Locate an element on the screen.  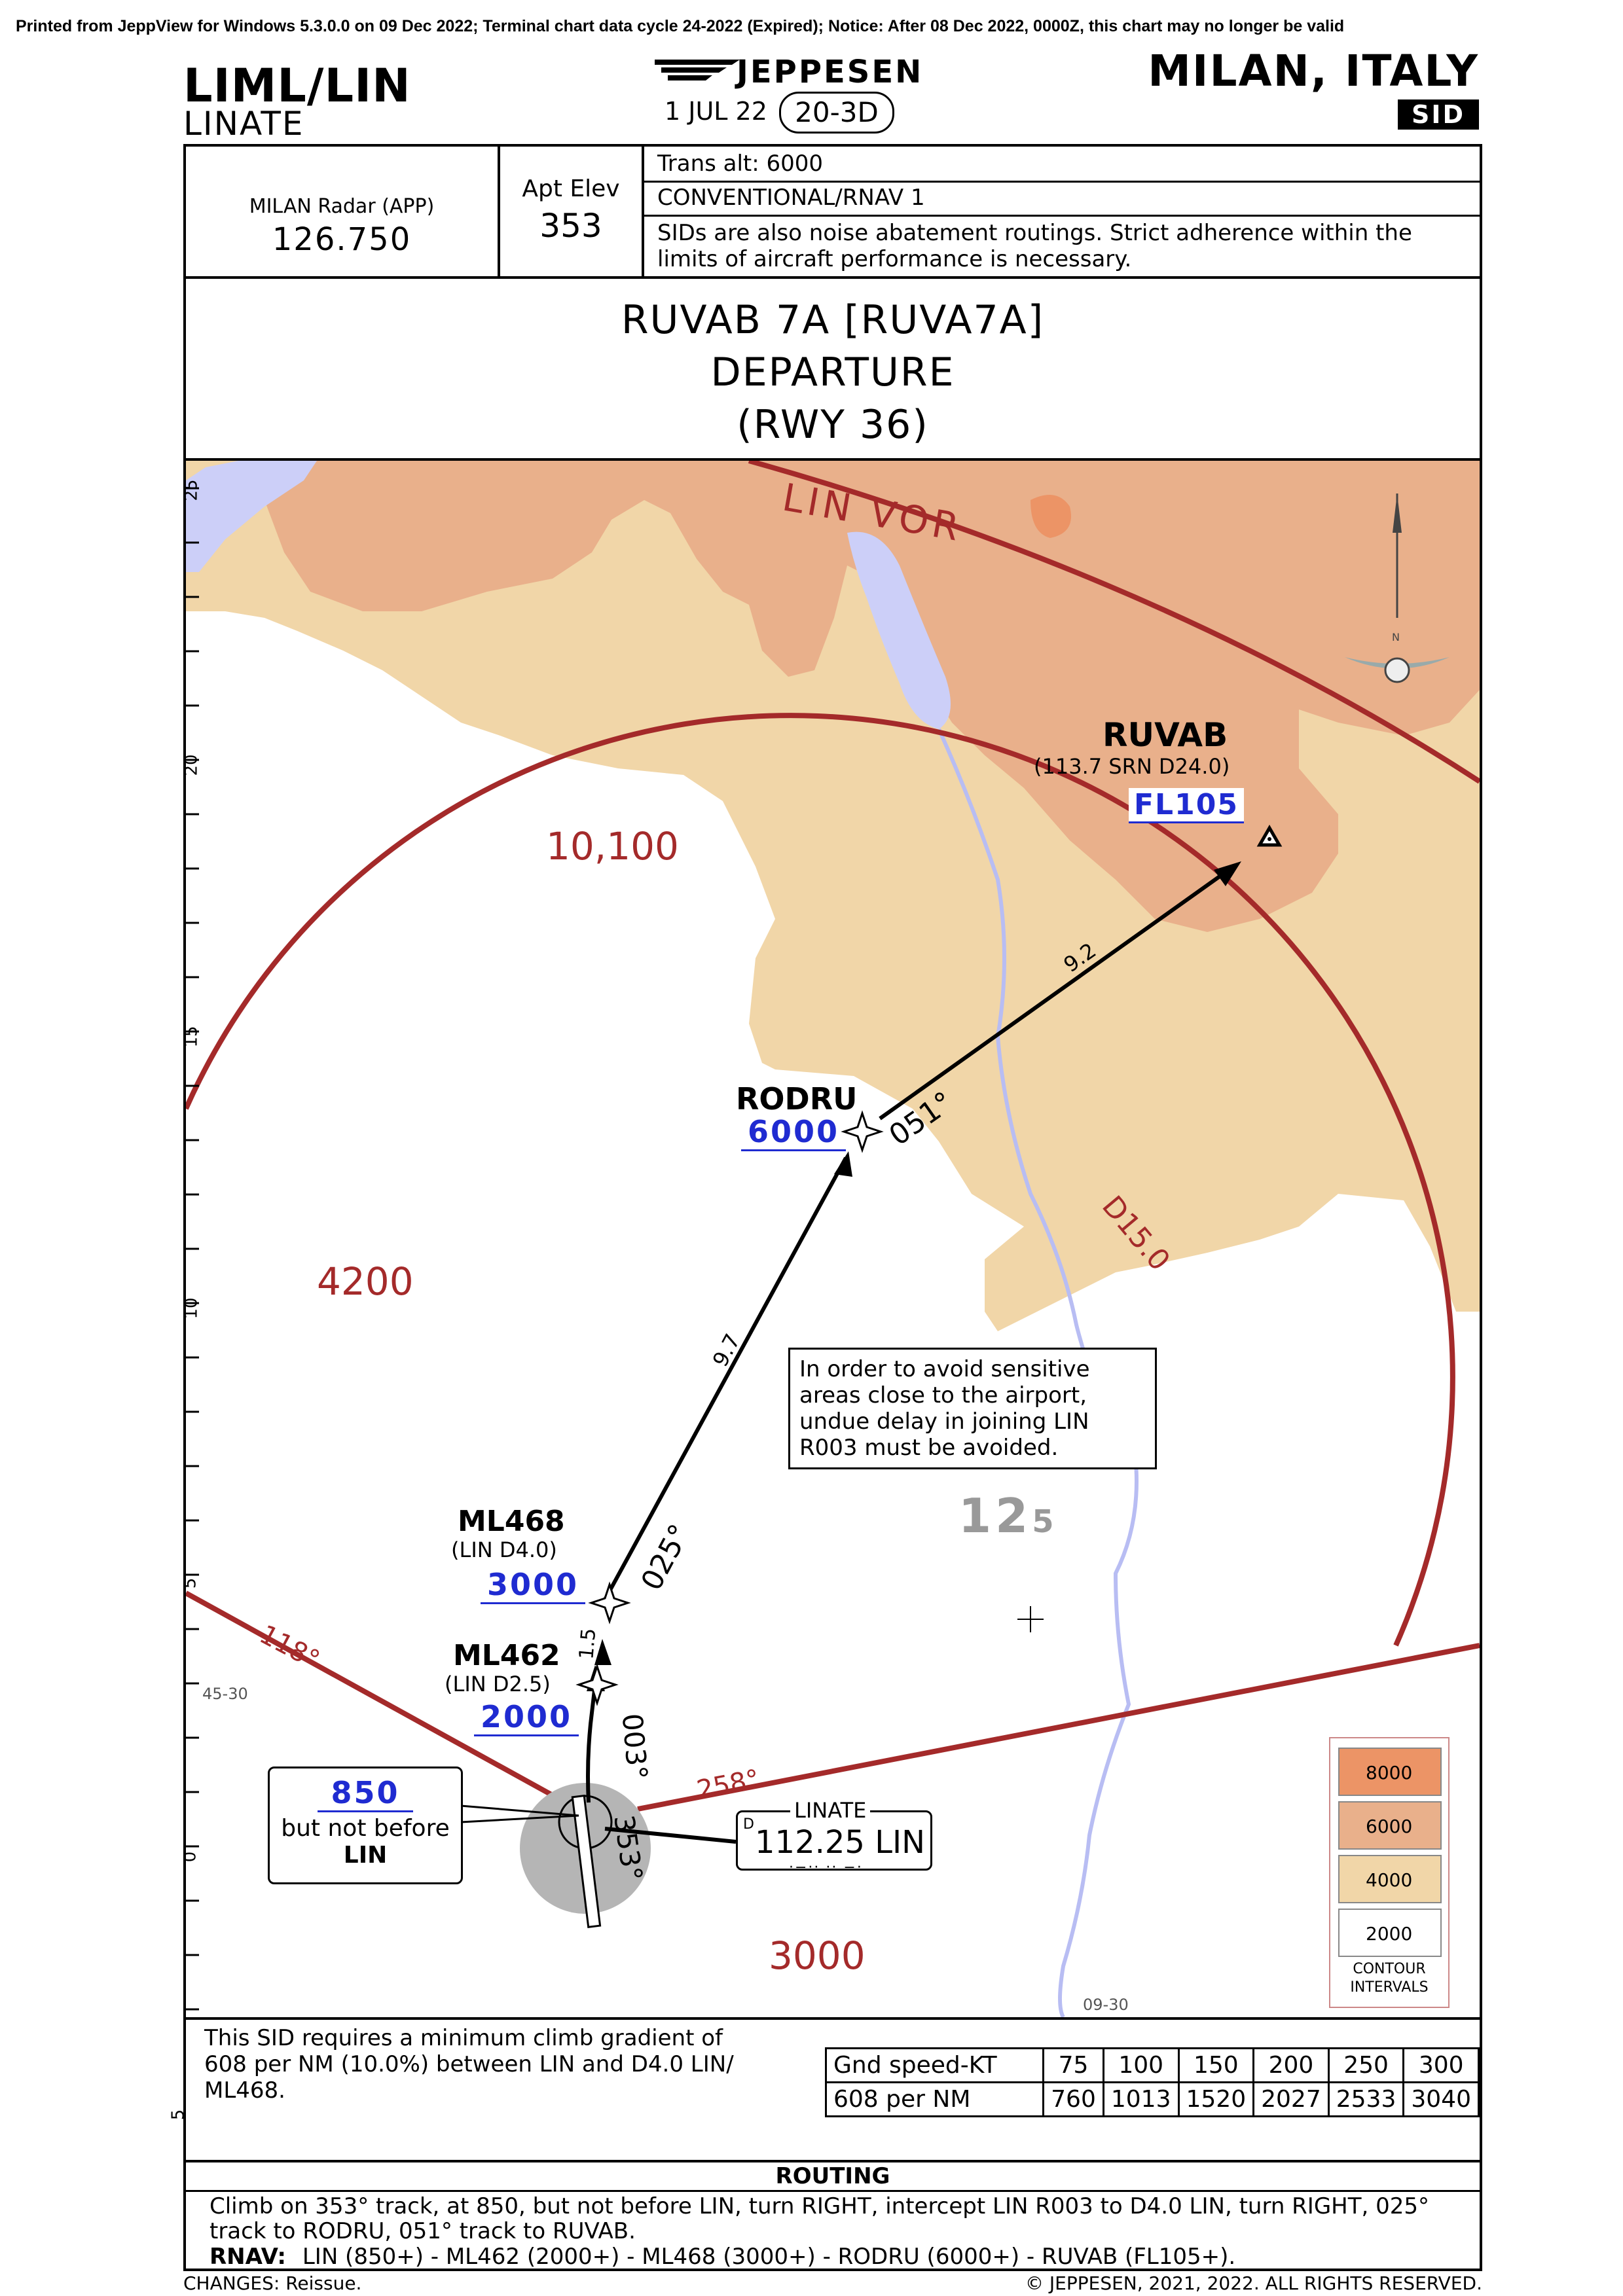
scale-label-25: 25 is located at coordinates (192, 490).